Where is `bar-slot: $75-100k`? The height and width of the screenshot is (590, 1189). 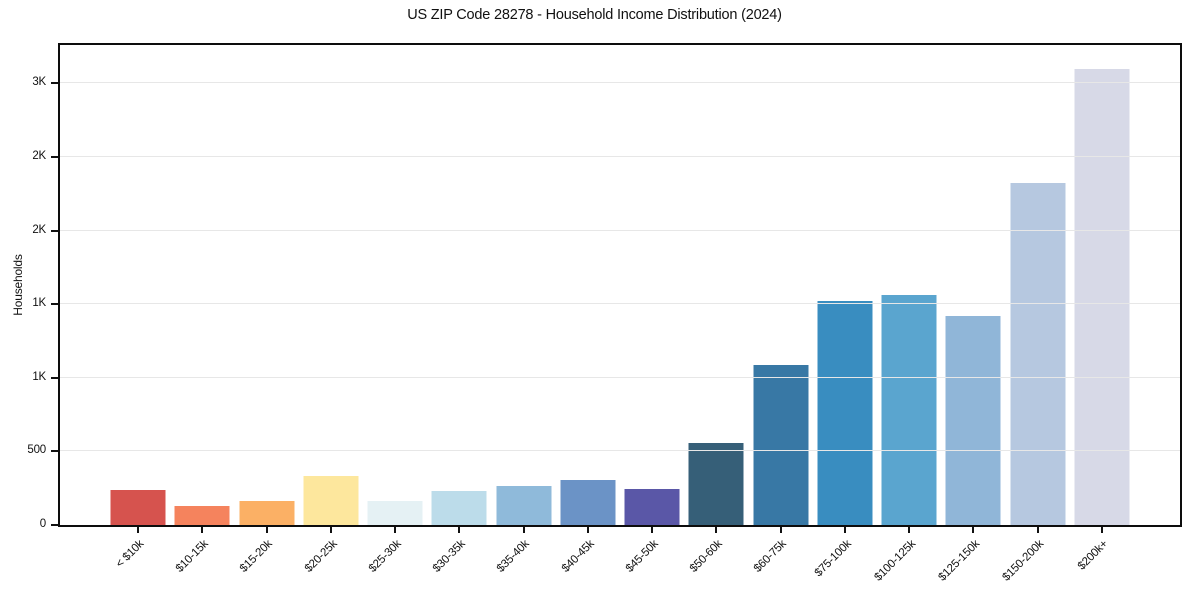 bar-slot: $75-100k is located at coordinates (844, 312).